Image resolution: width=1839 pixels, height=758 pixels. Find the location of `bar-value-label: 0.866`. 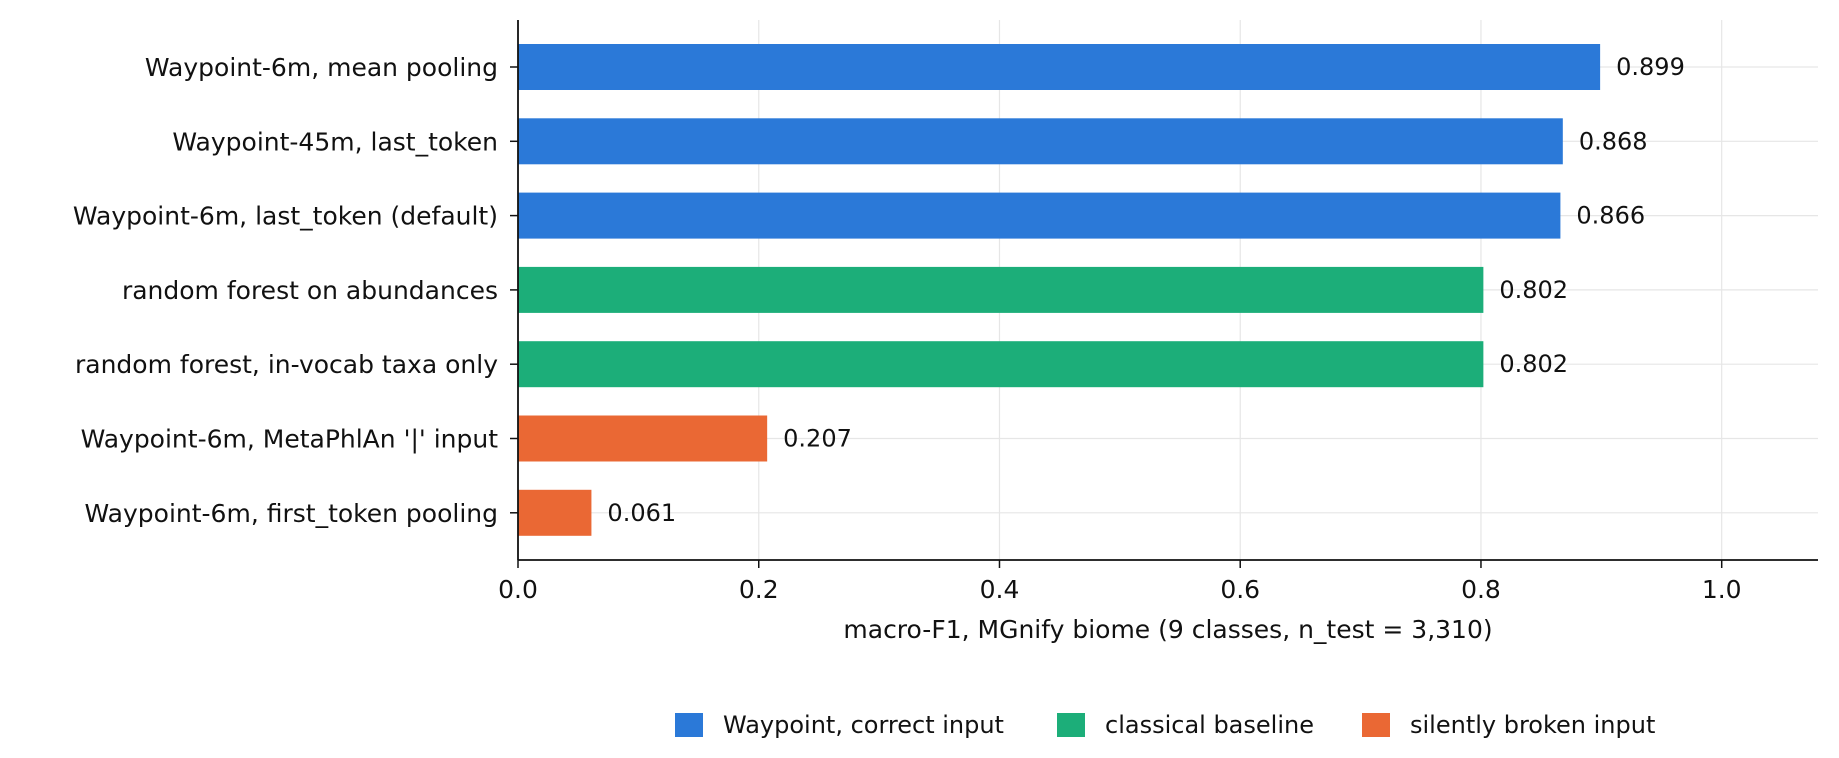

bar-value-label: 0.866 is located at coordinates (1610, 216).